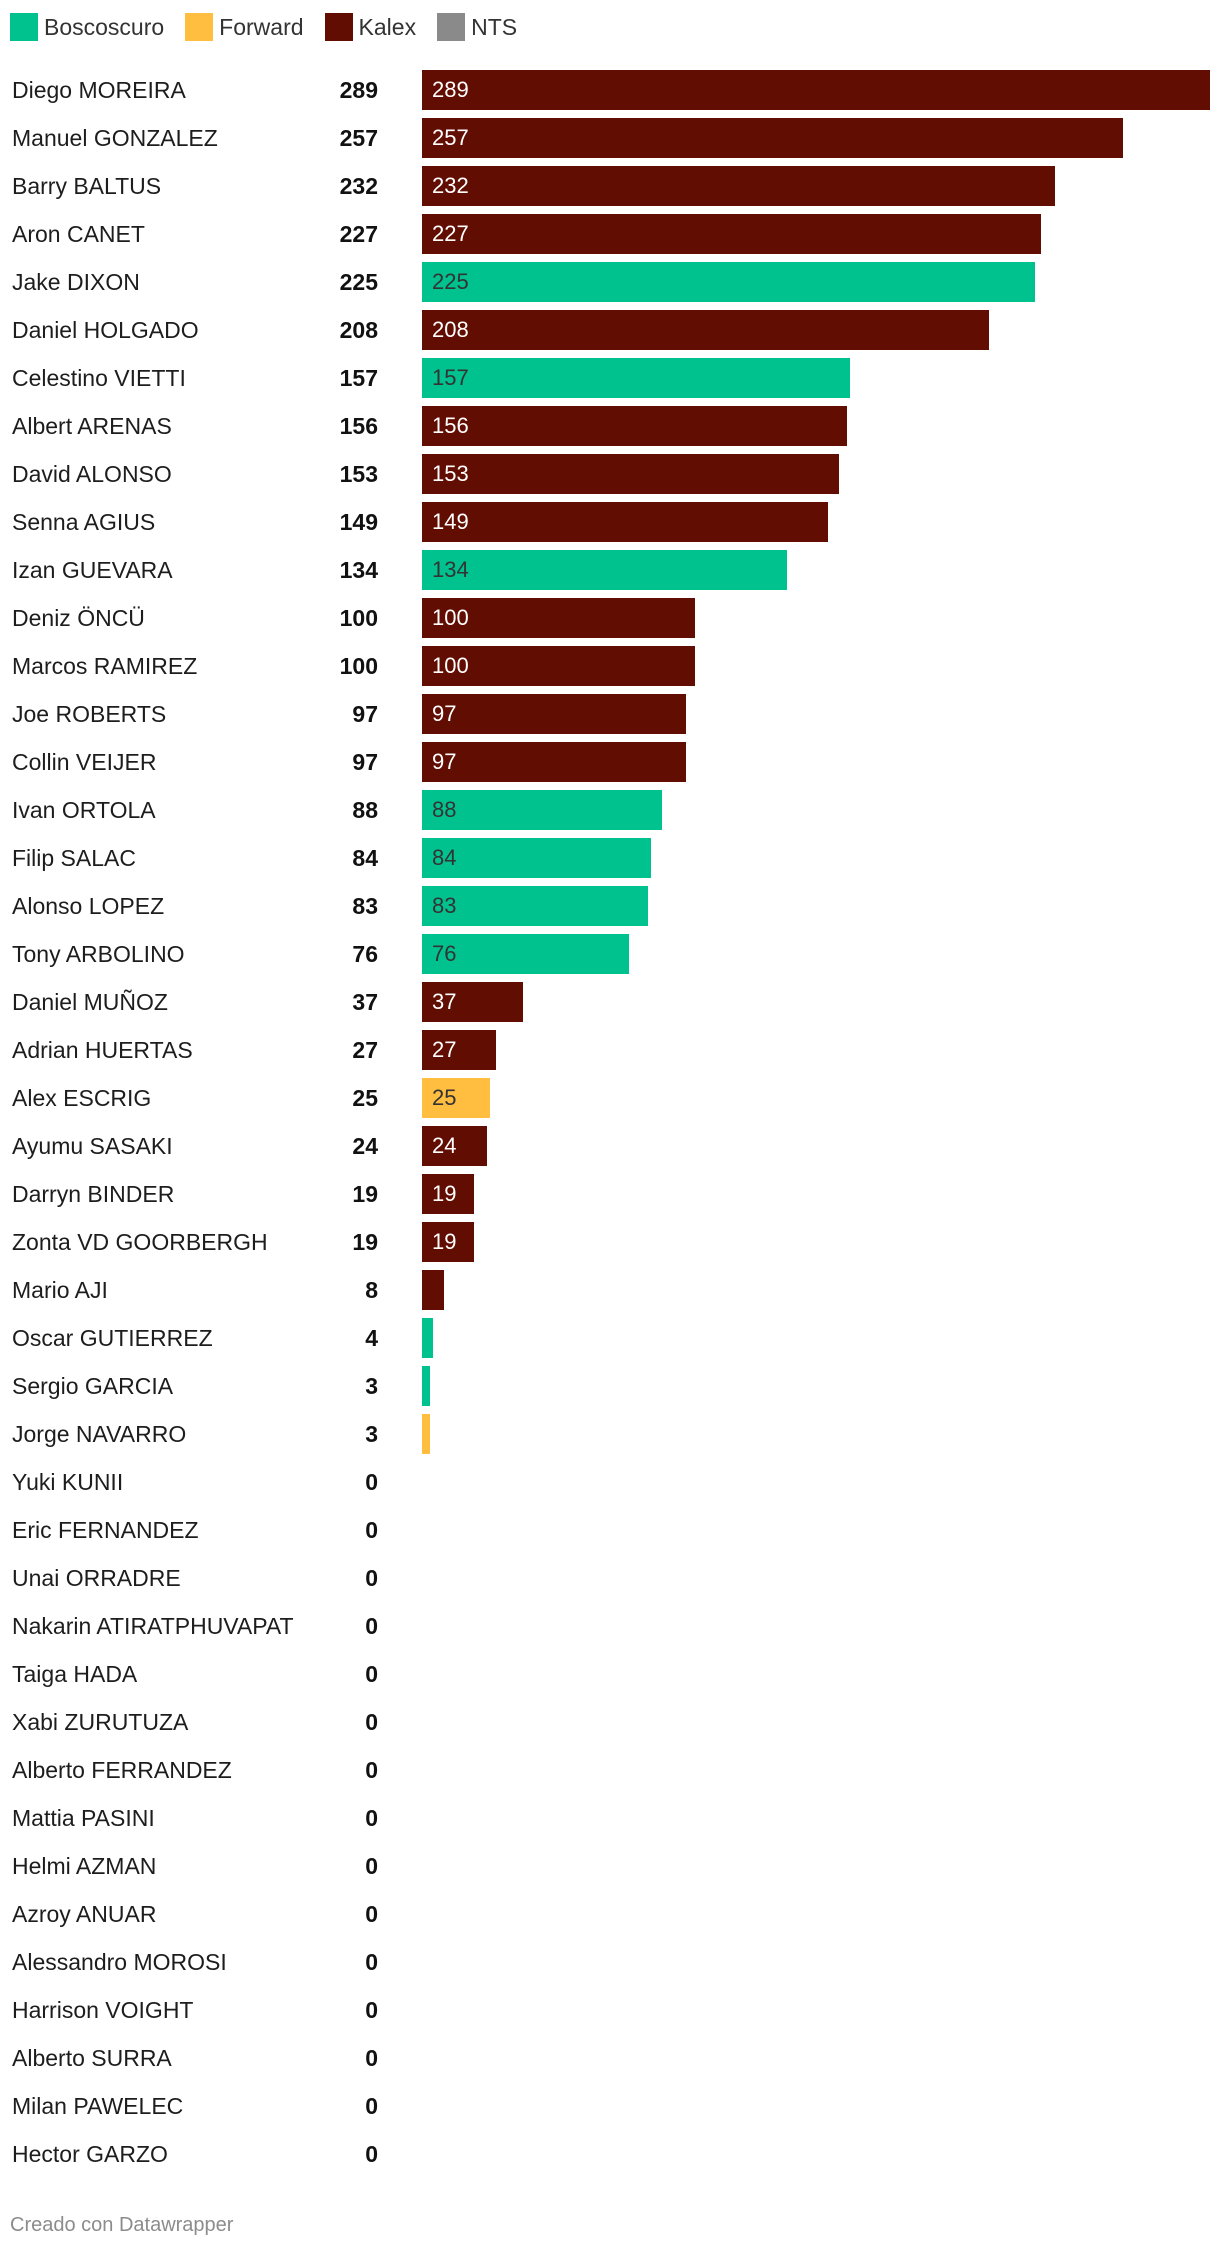 The width and height of the screenshot is (1220, 2250). Describe the element at coordinates (635, 426) in the screenshot. I see `bar-kalex: 156` at that location.